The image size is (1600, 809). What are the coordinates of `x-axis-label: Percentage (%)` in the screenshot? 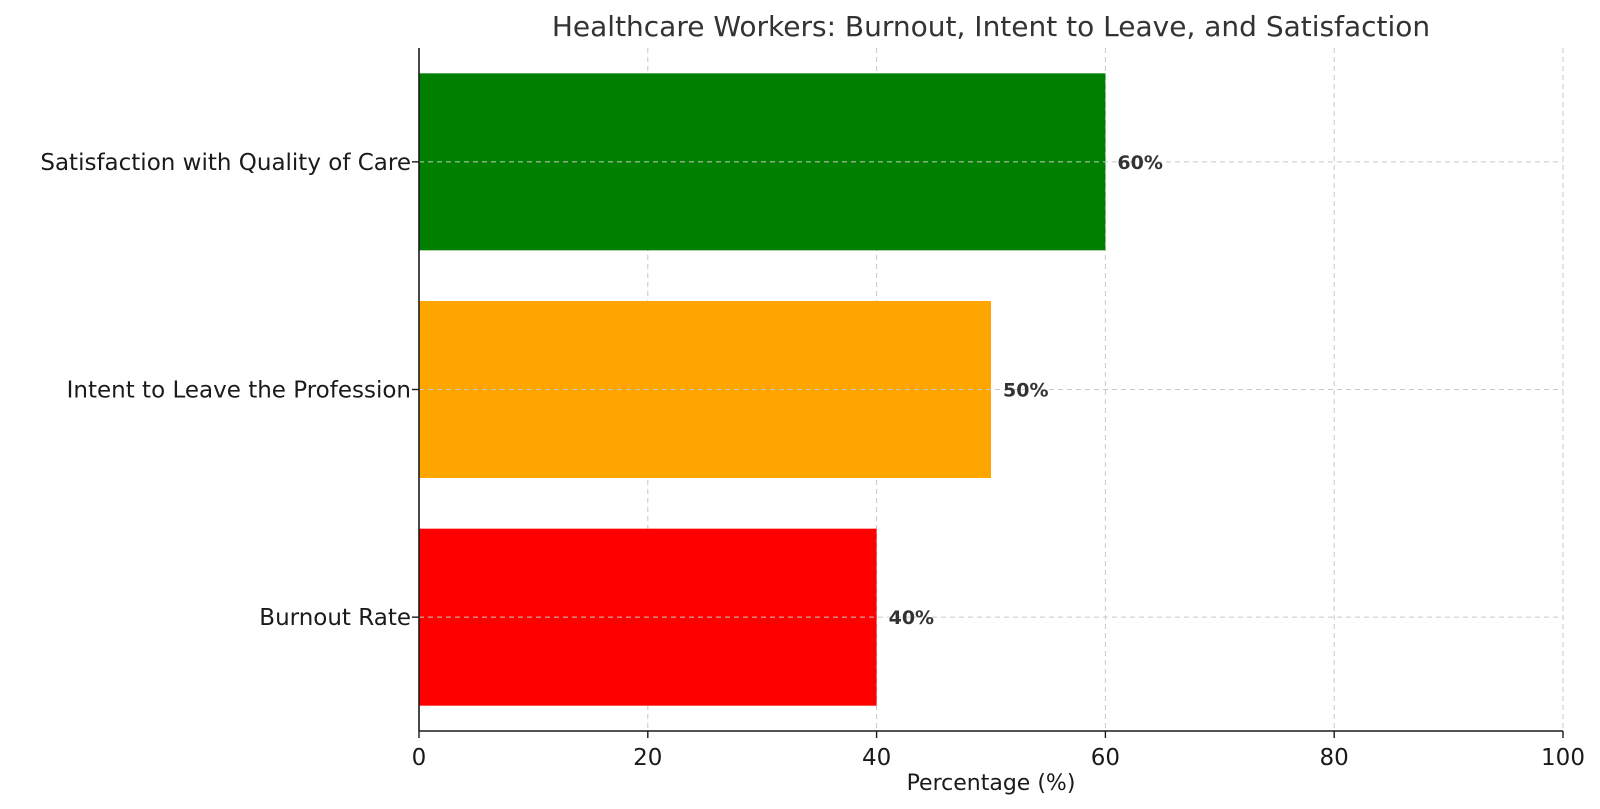 It's located at (991, 783).